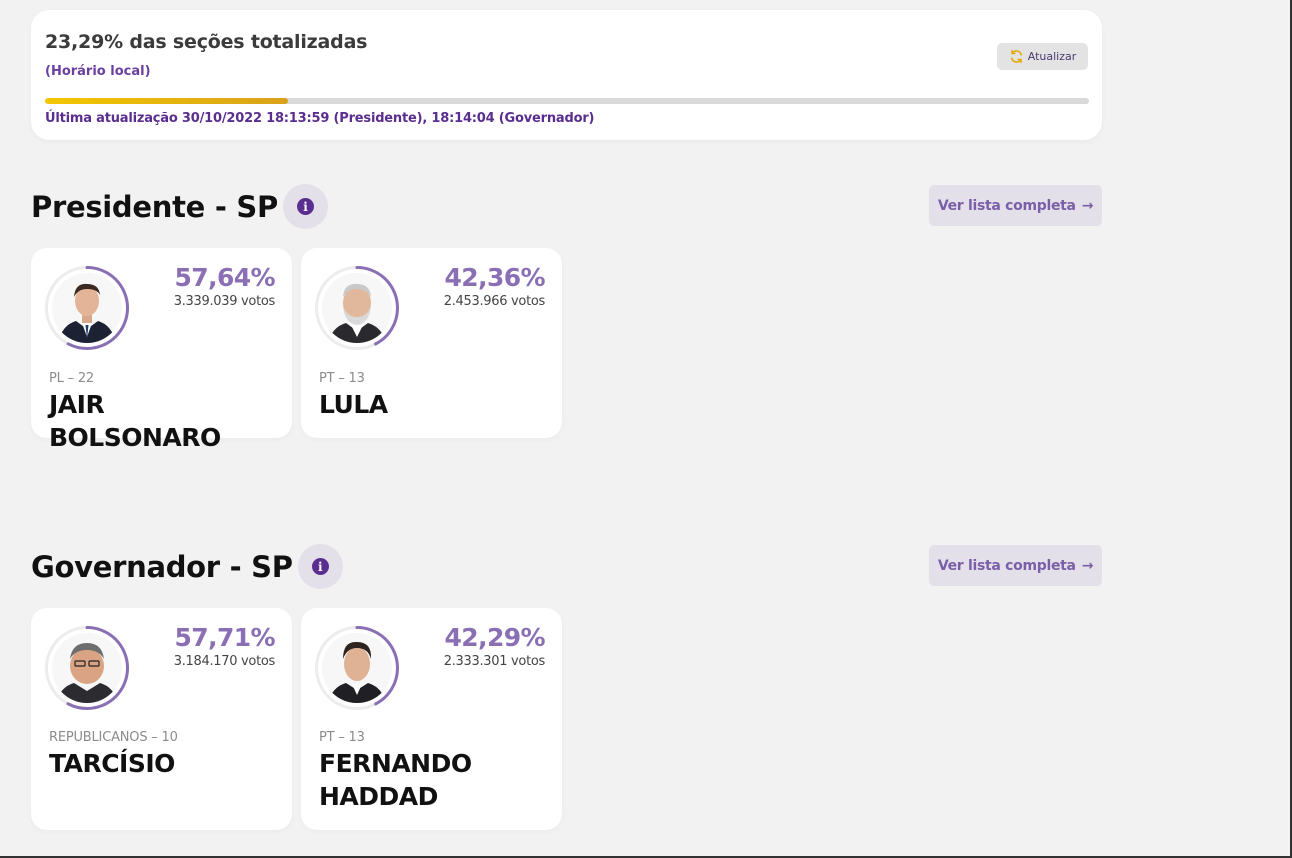 The height and width of the screenshot is (858, 1292). I want to click on candidate-card-lula: 42,36% 2.453.966 votos PT – 13 LULA, so click(431, 343).